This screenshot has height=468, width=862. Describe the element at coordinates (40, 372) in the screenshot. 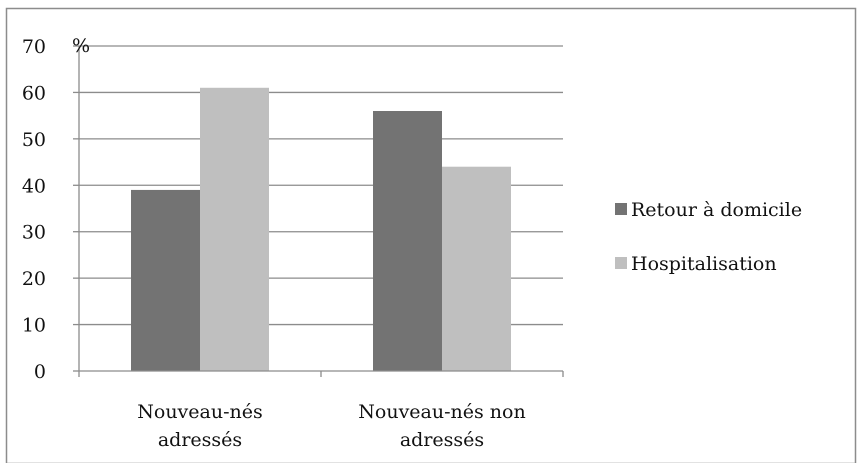

I see `y-tick-label: 0` at that location.